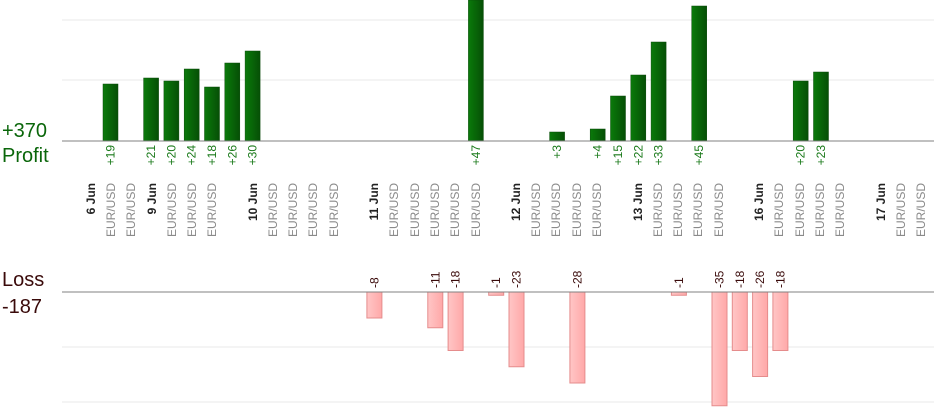  Describe the element at coordinates (638, 155) in the screenshot. I see `profit-data-label: +22` at that location.